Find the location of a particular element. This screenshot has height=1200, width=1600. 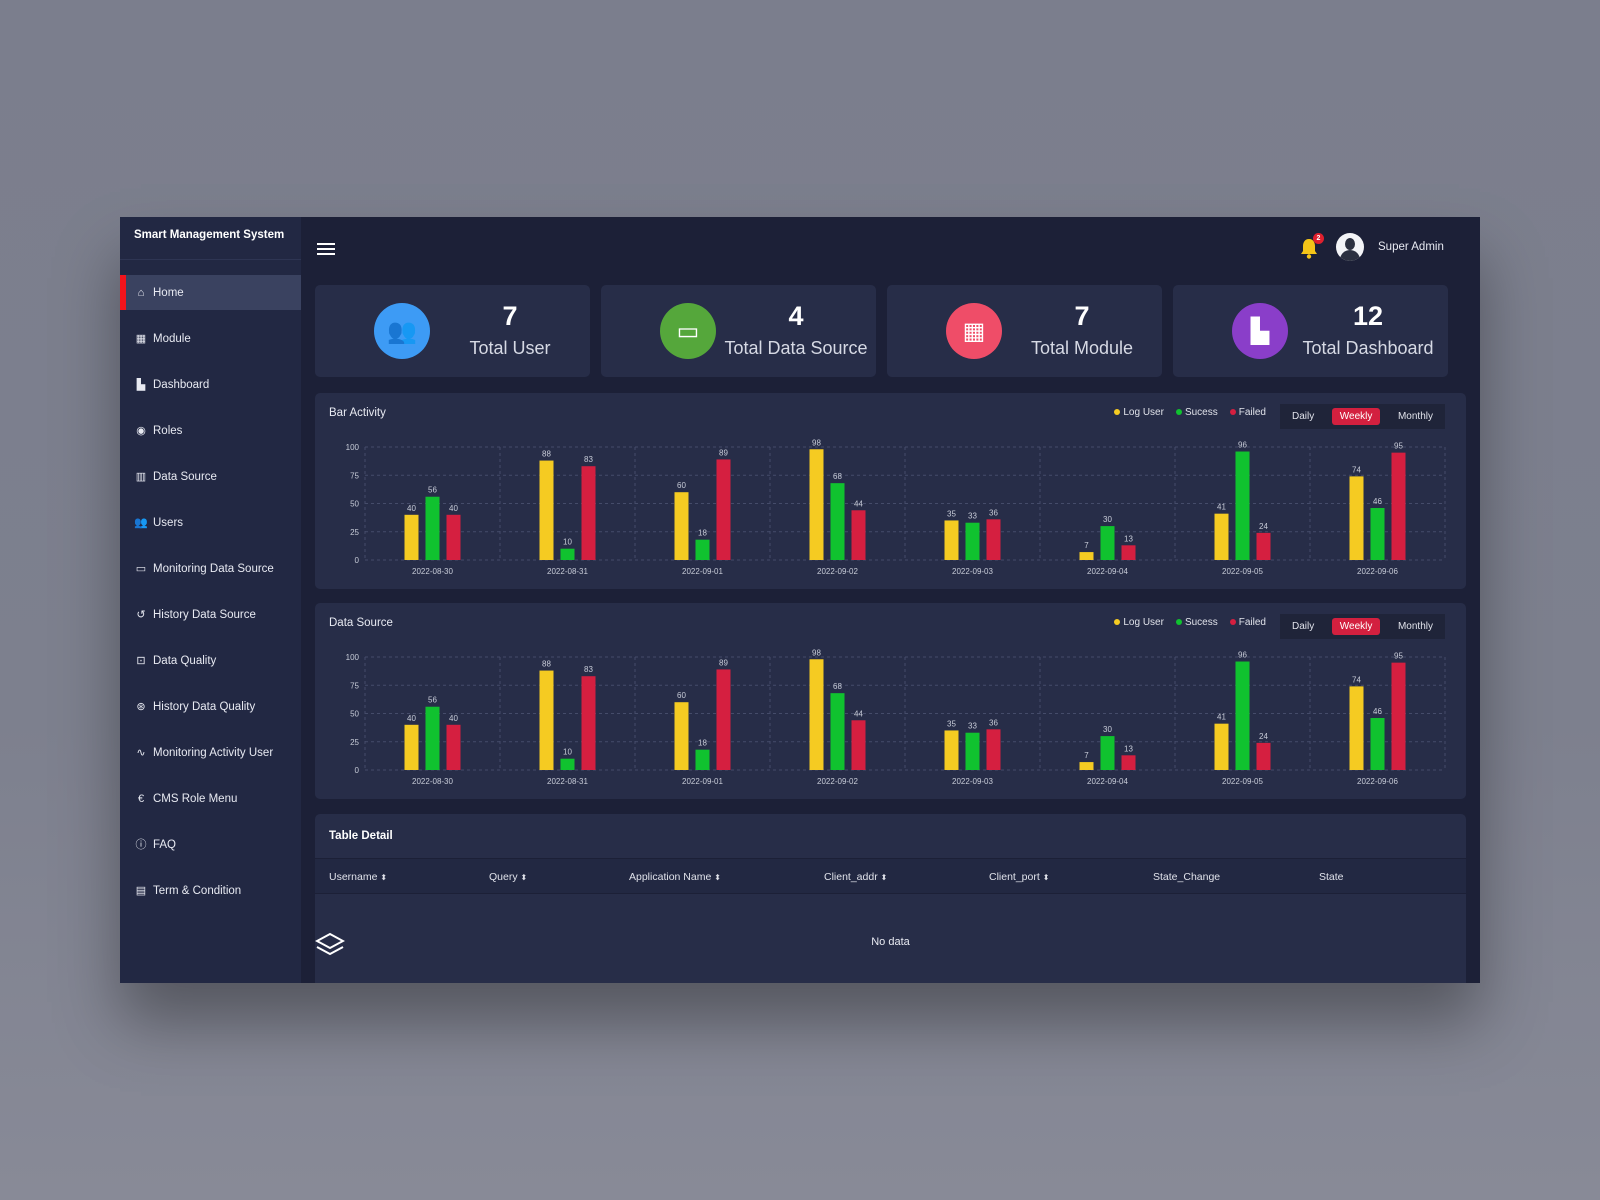

avatar is located at coordinates (1350, 247).